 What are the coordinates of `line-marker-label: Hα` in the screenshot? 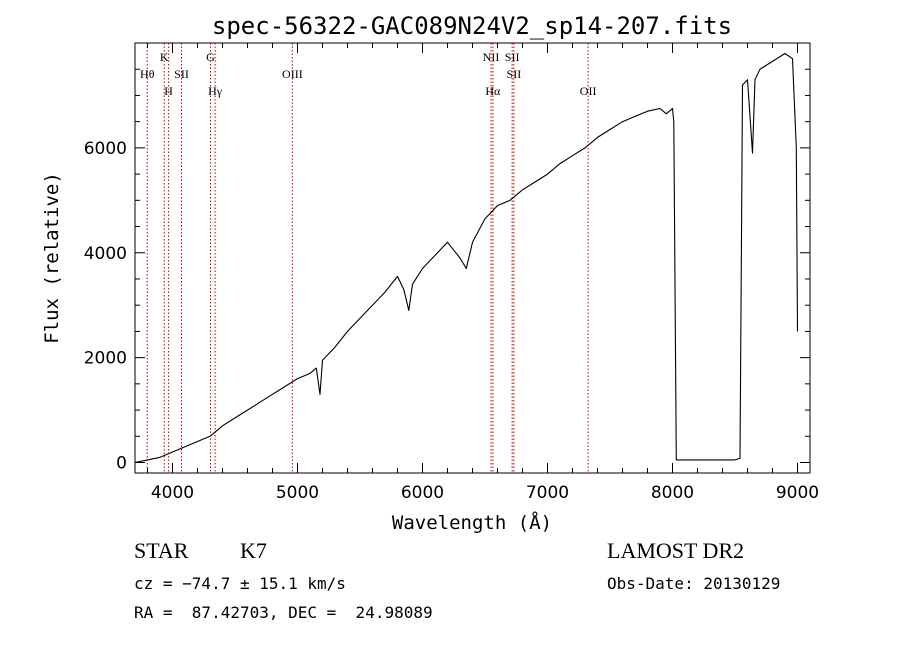 It's located at (493, 91).